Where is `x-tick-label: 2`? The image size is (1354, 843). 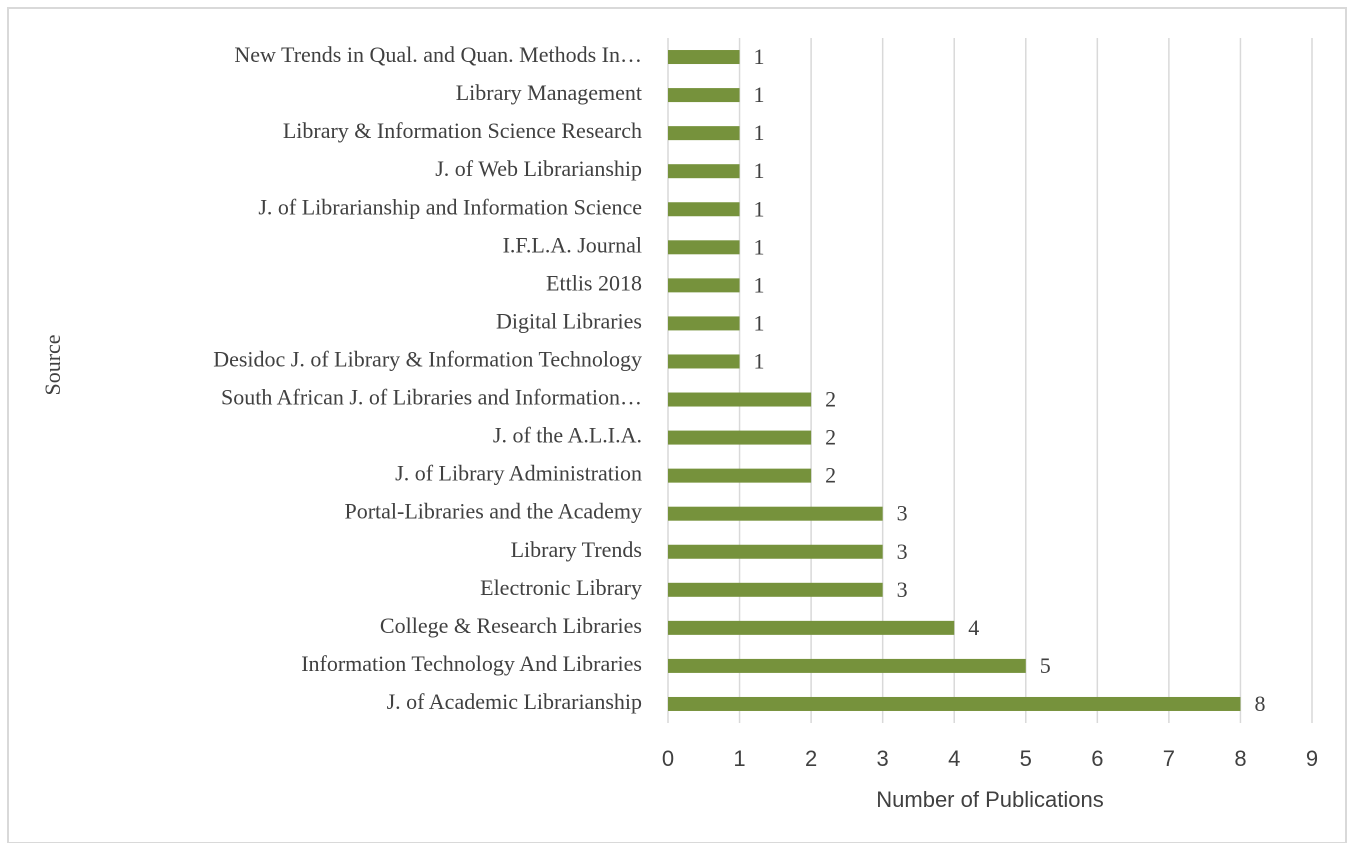
x-tick-label: 2 is located at coordinates (811, 758).